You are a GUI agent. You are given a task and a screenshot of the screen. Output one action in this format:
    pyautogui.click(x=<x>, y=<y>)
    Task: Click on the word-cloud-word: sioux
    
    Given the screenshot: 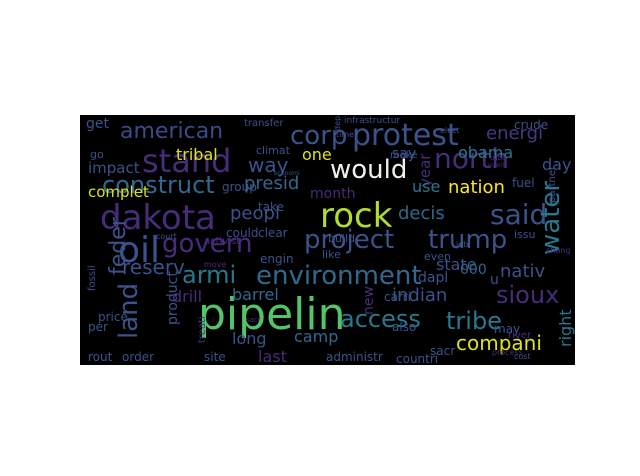 What is the action you would take?
    pyautogui.click(x=528, y=295)
    